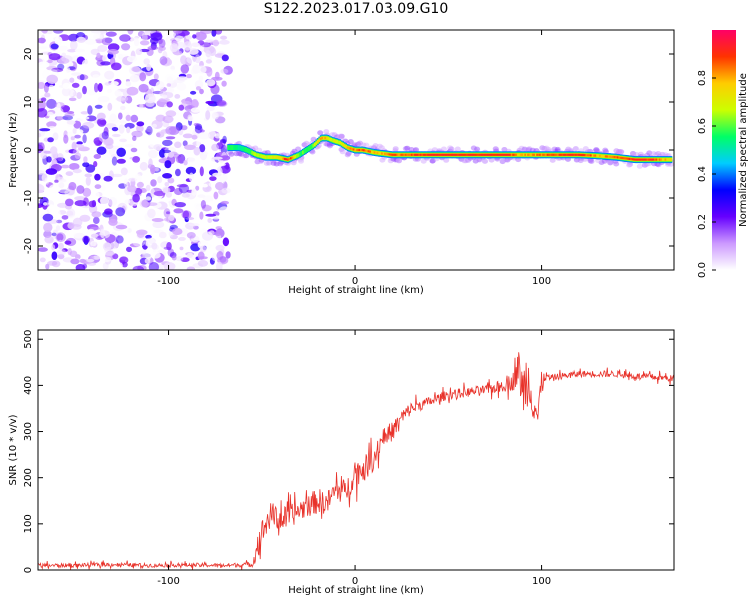 The image size is (750, 600). Describe the element at coordinates (356, 9) in the screenshot. I see `figure-title: S122.2023.017.03.09.G10` at that location.